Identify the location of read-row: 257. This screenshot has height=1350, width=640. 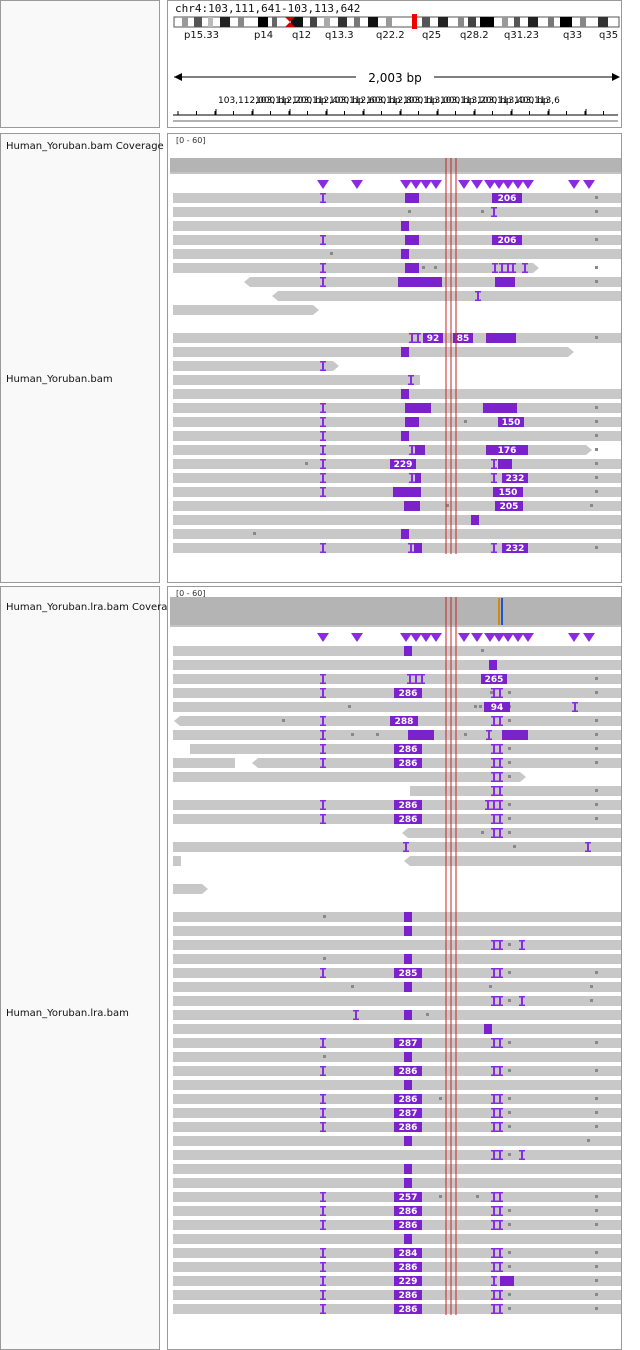
(397, 1197).